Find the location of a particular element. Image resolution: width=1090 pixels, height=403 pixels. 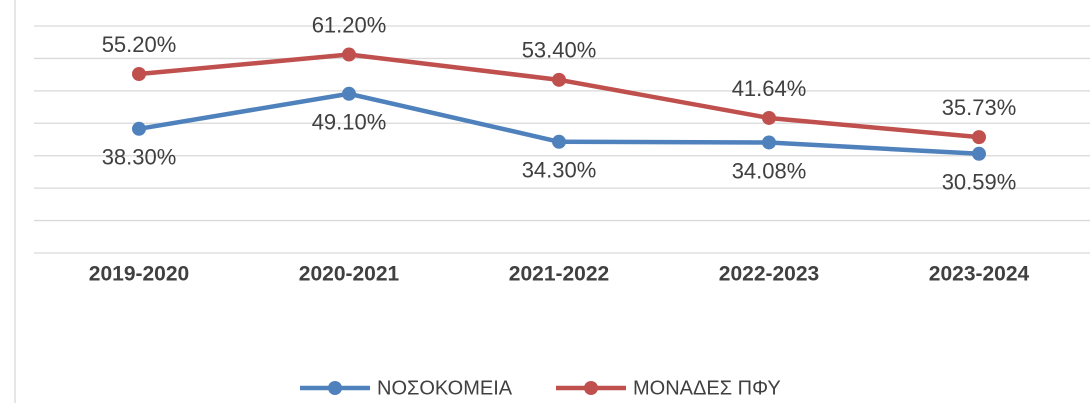

x-tick-label: 2019-2020 is located at coordinates (139, 274).